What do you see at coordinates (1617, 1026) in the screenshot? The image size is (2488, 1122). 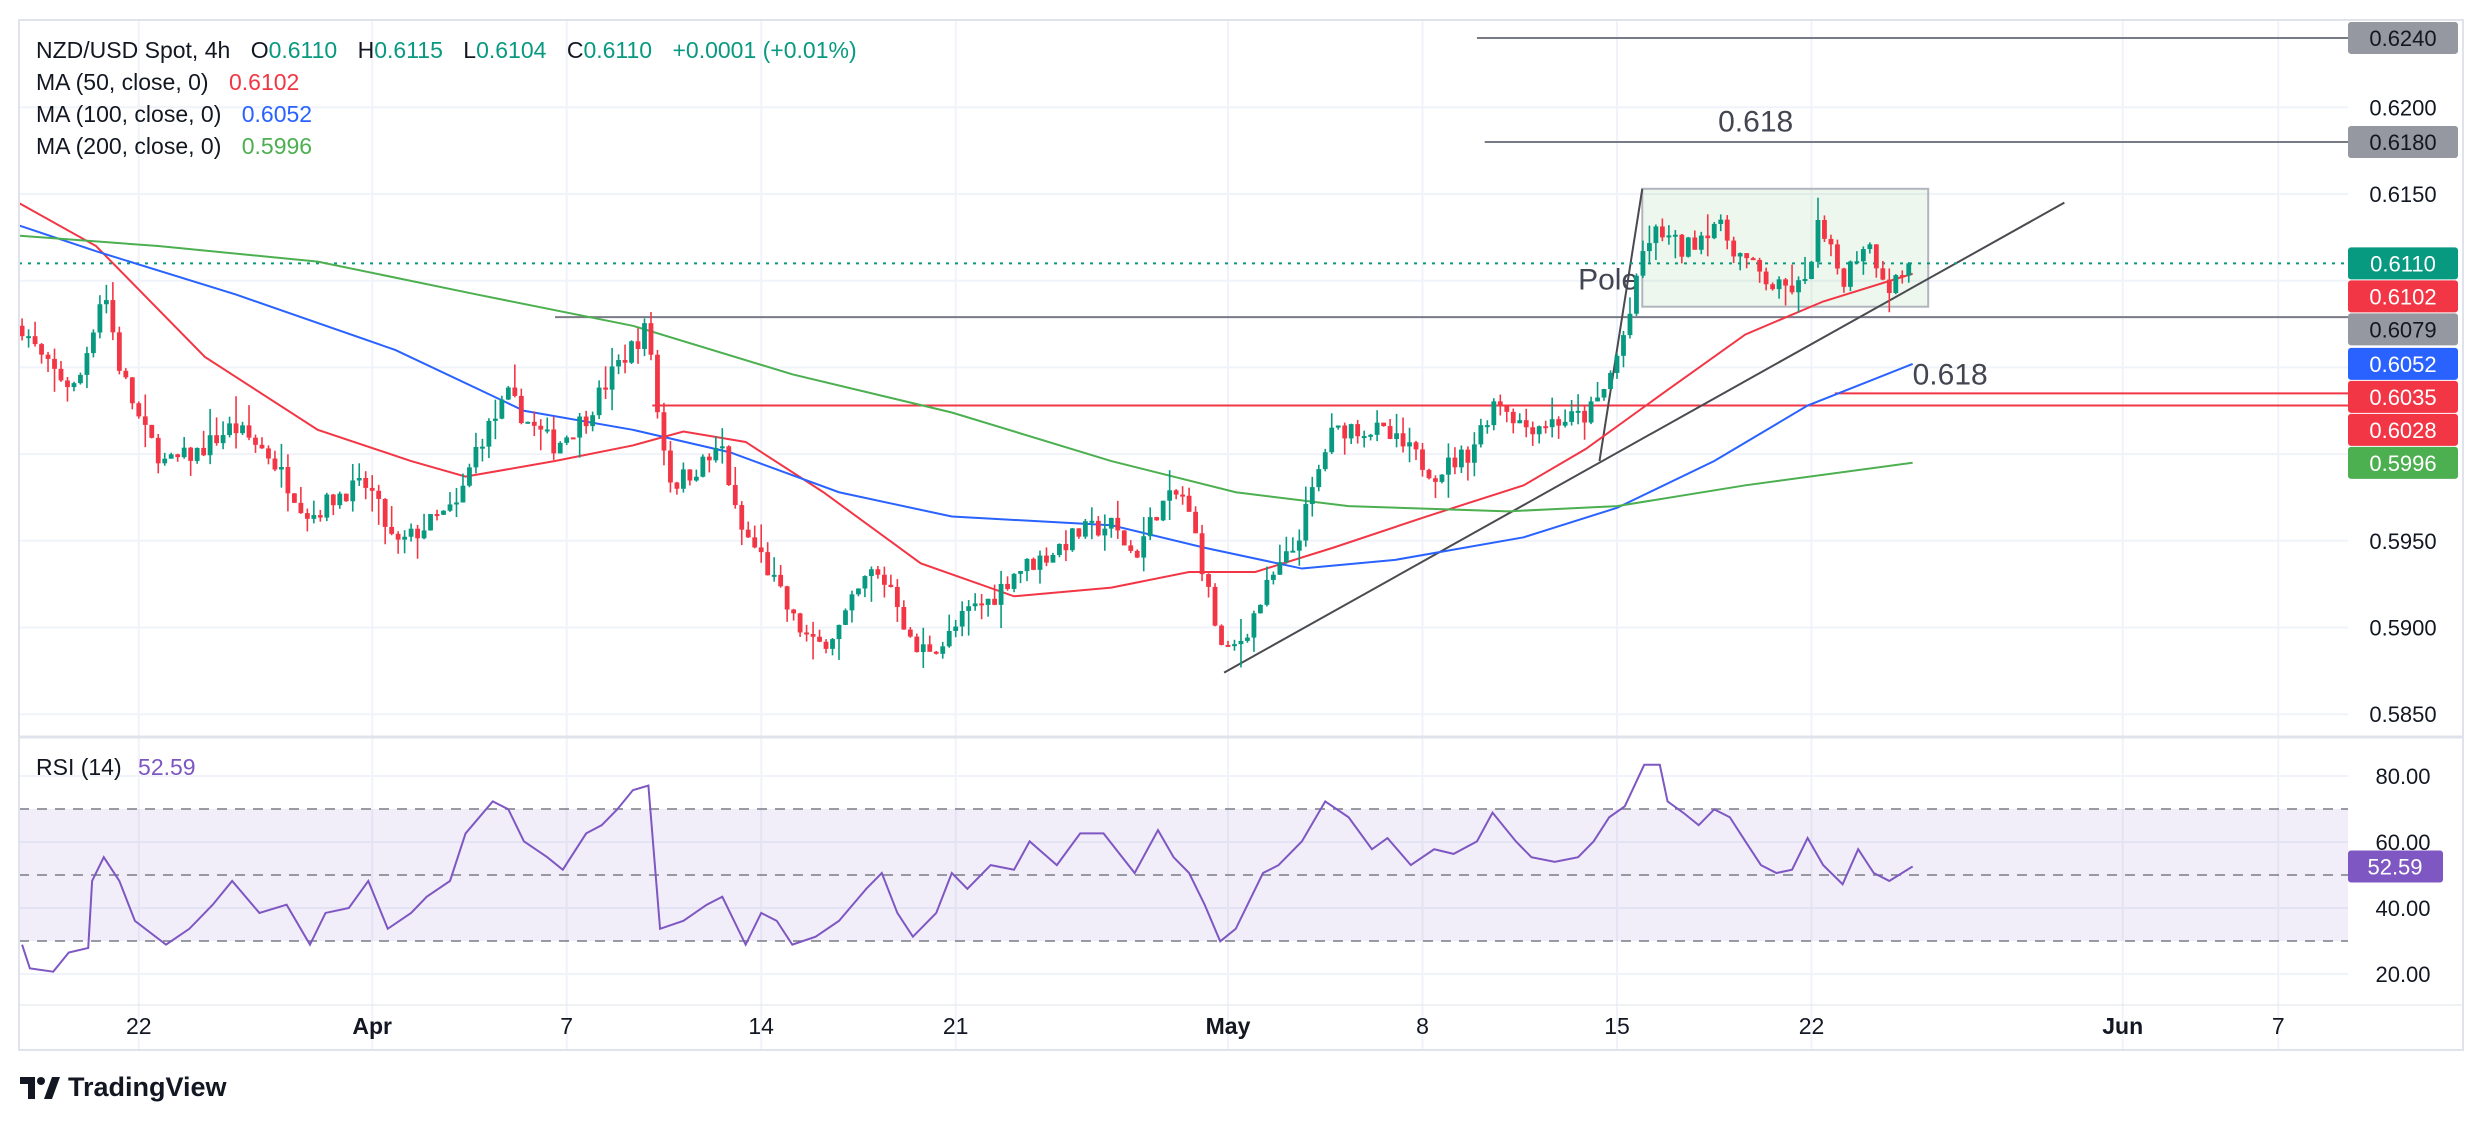 I see `time-tick-label: 15` at bounding box center [1617, 1026].